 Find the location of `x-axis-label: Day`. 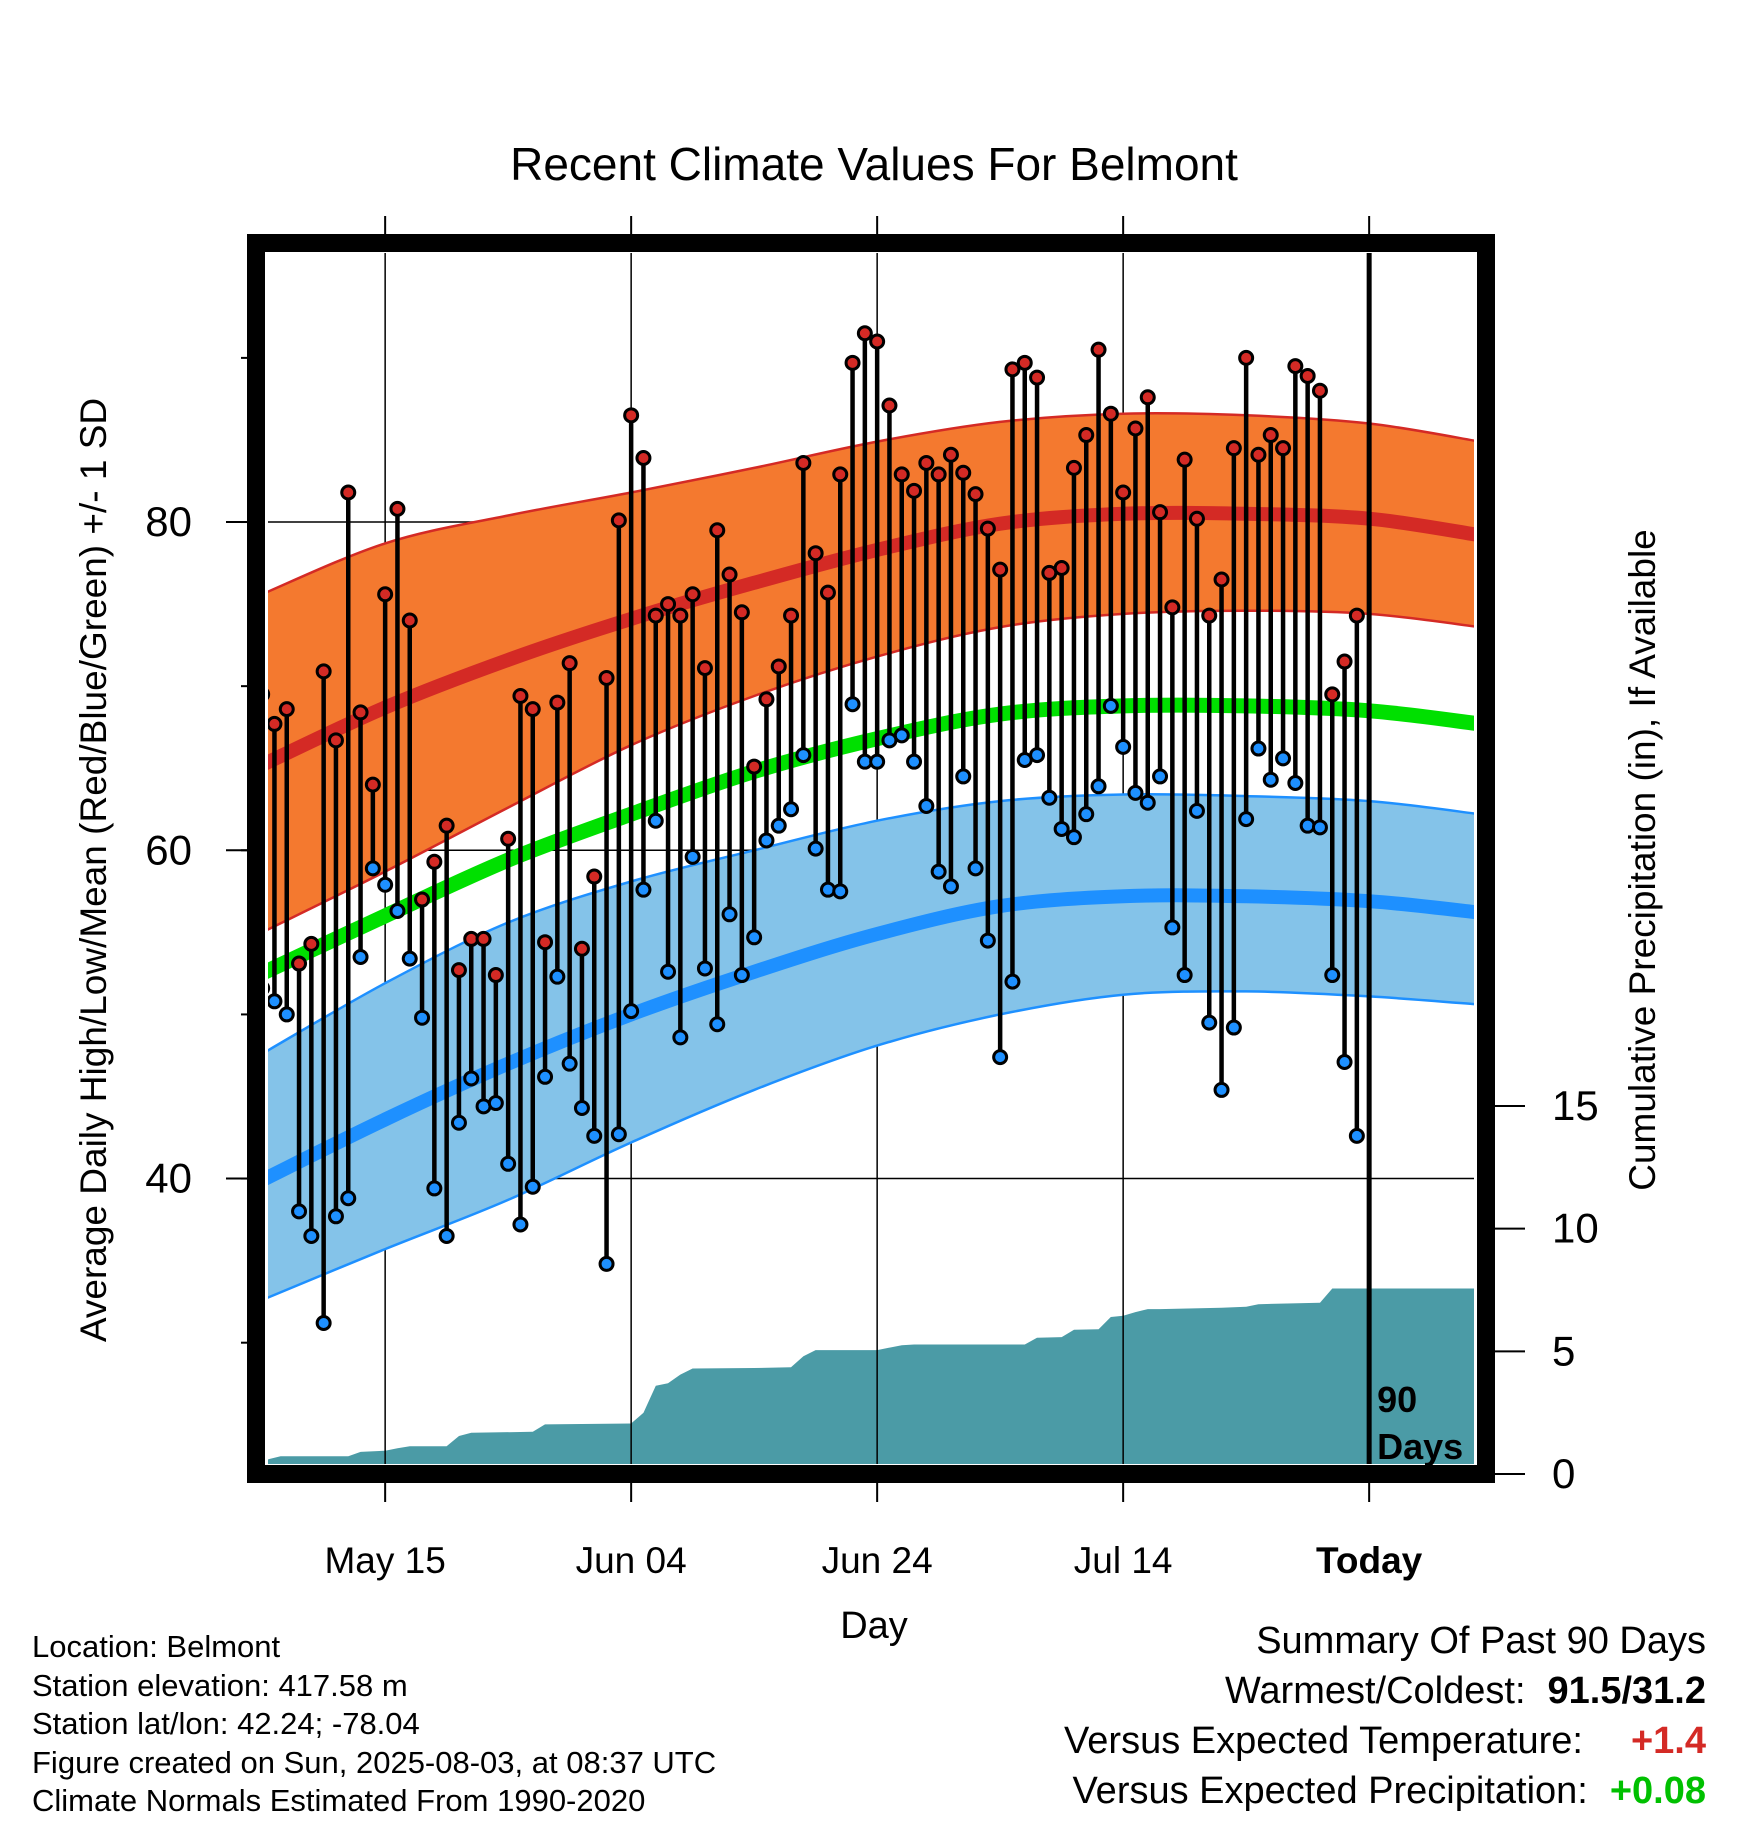

x-axis-label: Day is located at coordinates (874, 1626).